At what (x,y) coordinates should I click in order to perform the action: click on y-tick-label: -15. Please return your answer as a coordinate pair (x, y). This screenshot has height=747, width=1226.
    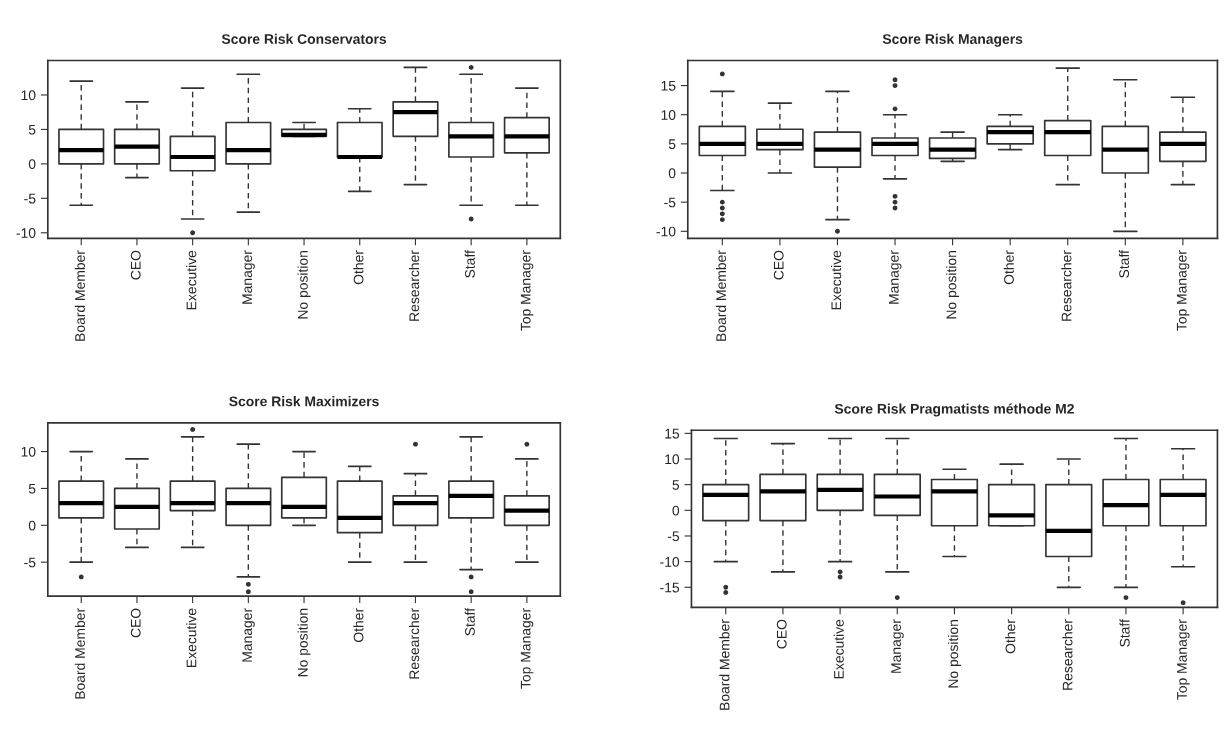
    Looking at the image, I should click on (670, 587).